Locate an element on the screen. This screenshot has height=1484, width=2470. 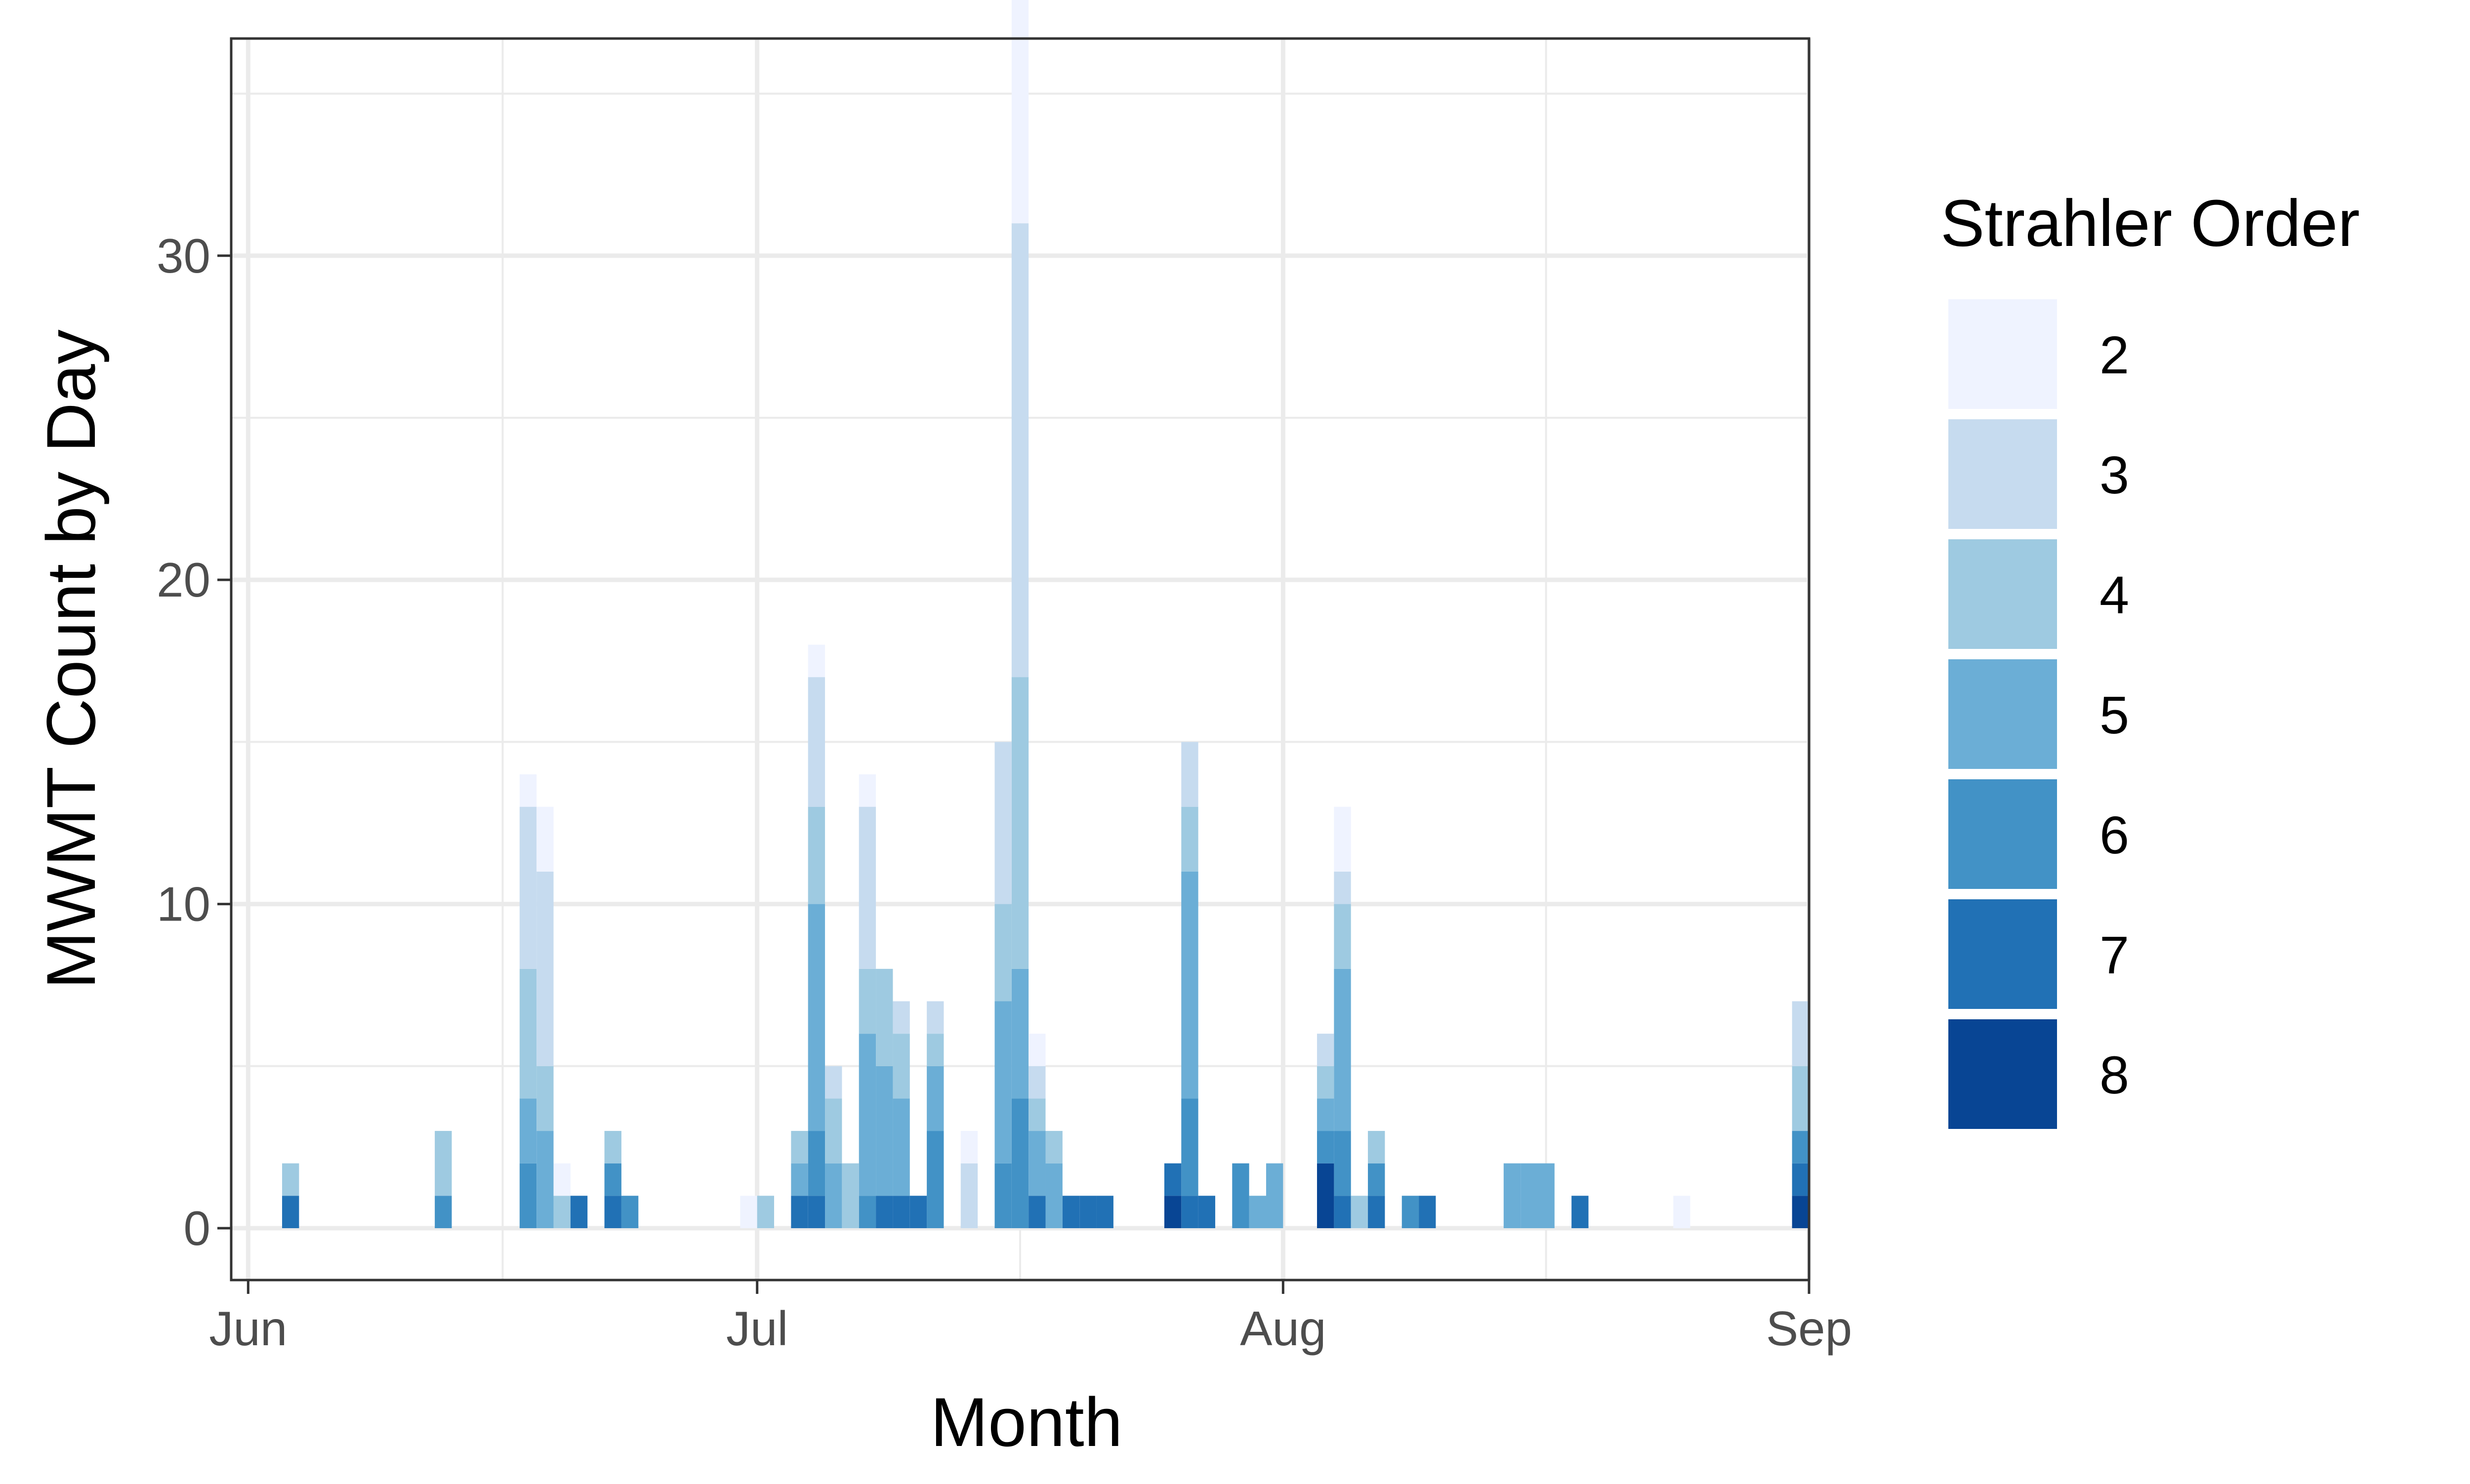
x-axis-title: Month is located at coordinates (1026, 1422).